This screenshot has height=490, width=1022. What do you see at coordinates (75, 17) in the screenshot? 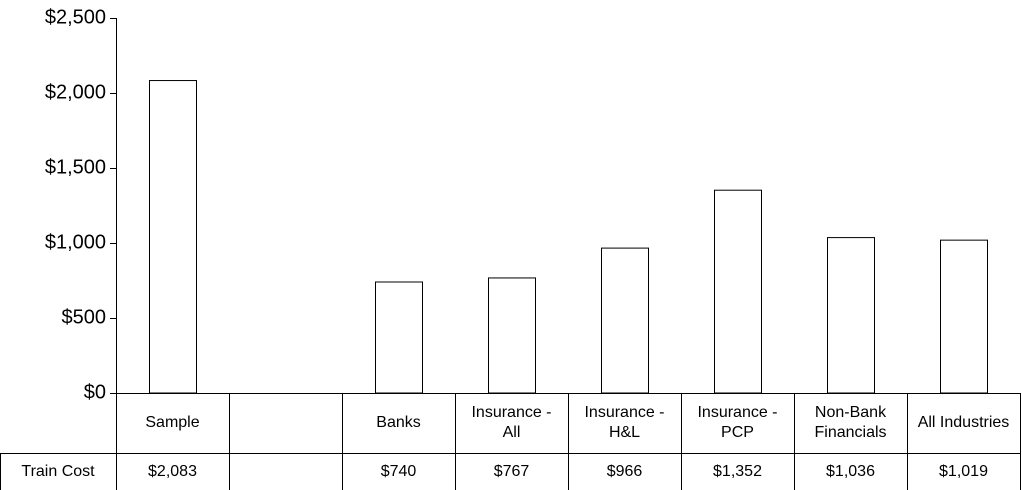
I see `y-tick-label: $2,500` at bounding box center [75, 17].